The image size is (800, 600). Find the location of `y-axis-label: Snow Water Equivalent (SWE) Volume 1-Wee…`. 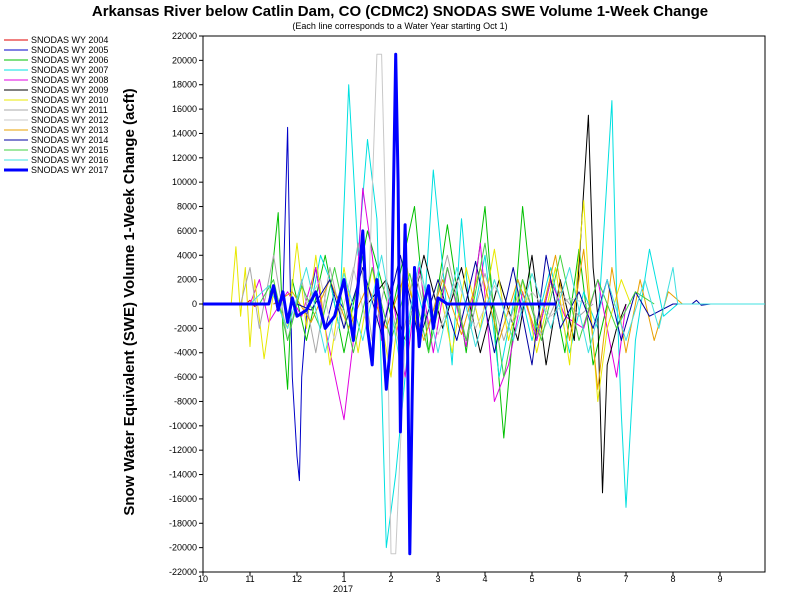

y-axis-label: Snow Water Equivalent (SWE) Volume 1-Wee… is located at coordinates (129, 301).